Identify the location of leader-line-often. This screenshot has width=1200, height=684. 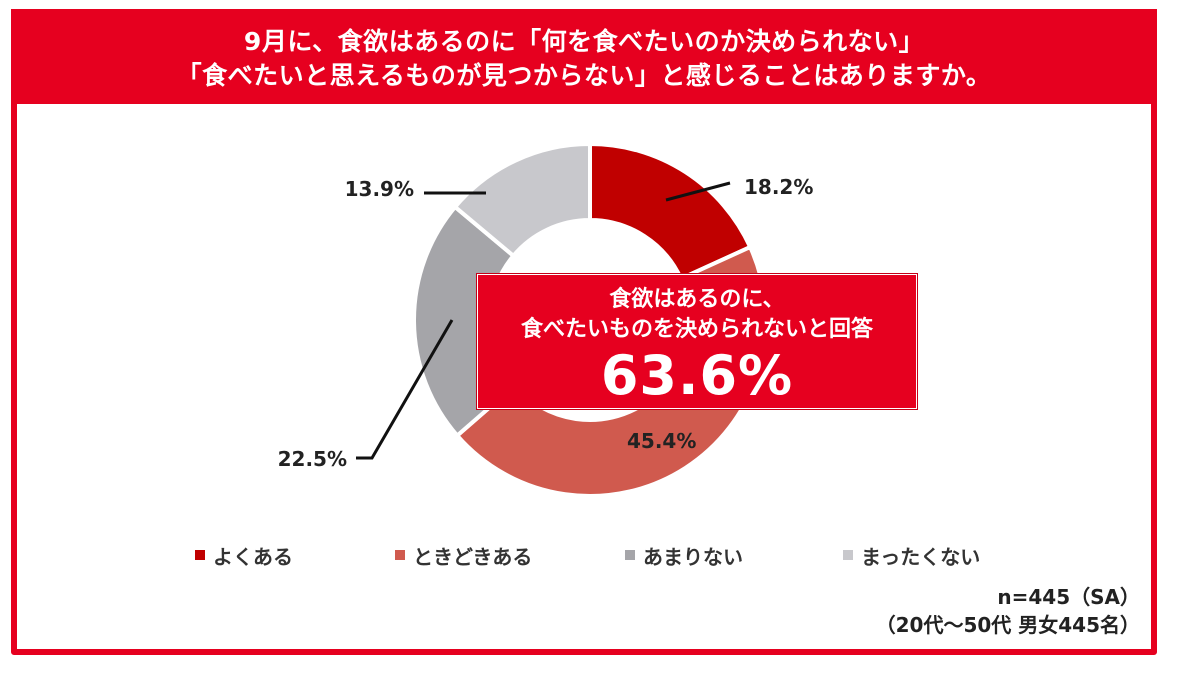
(698, 191).